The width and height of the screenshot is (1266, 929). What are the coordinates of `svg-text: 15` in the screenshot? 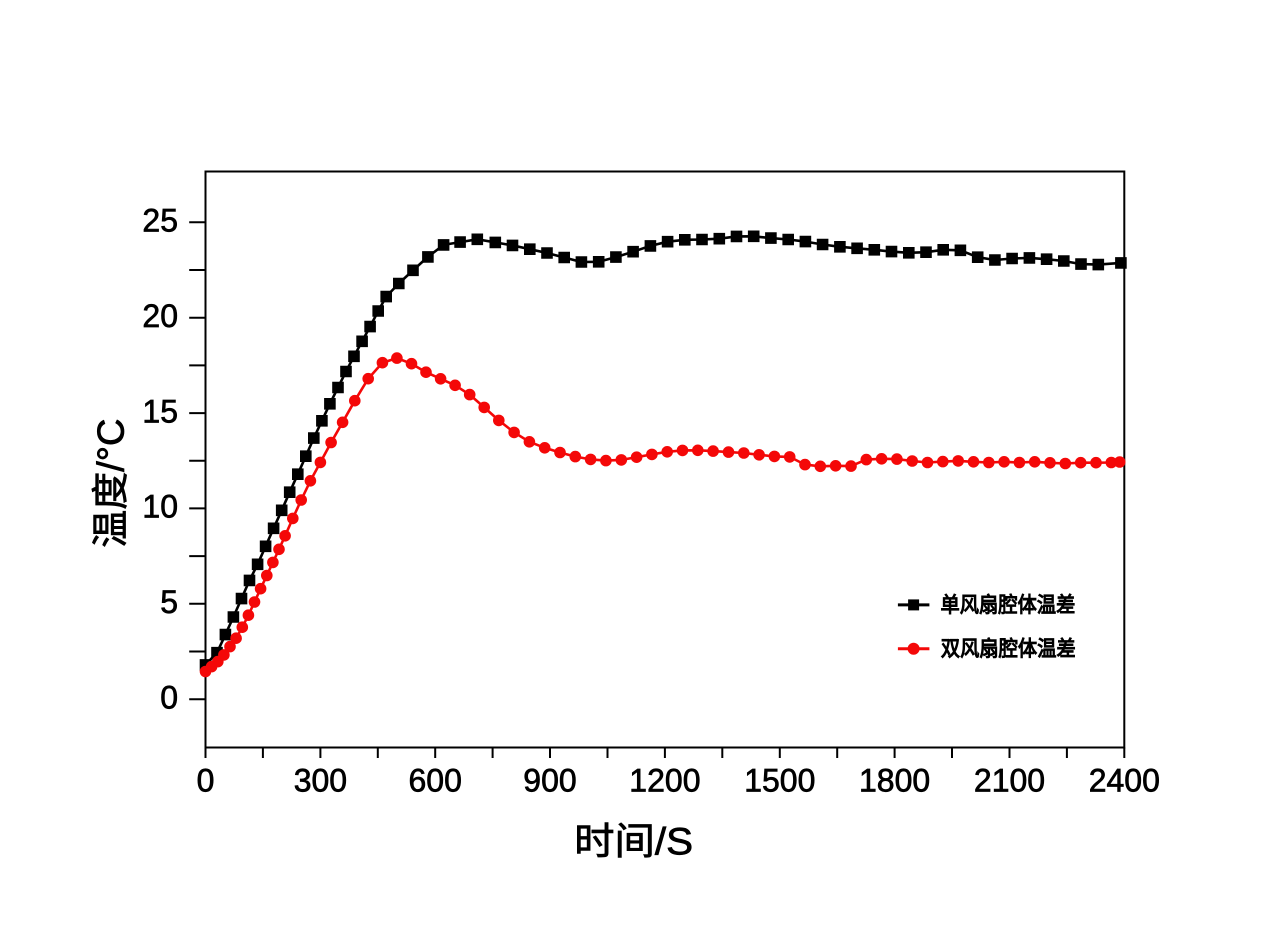 It's located at (160, 411).